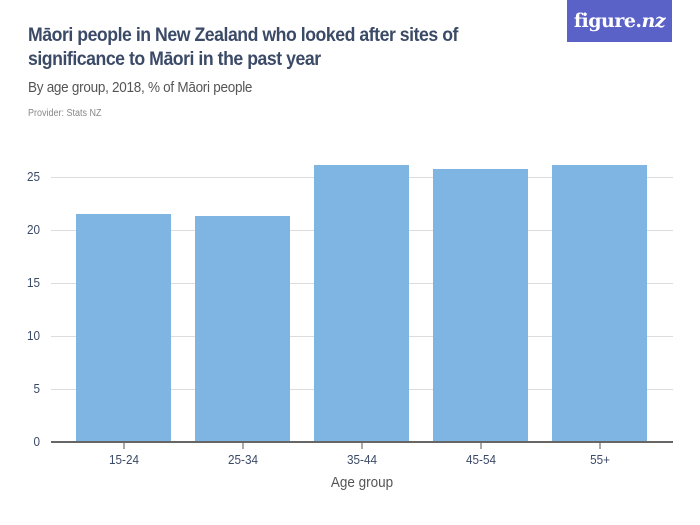 This screenshot has width=700, height=525. I want to click on chart-subtitle: By age group, 2018, % of Māori people, so click(140, 87).